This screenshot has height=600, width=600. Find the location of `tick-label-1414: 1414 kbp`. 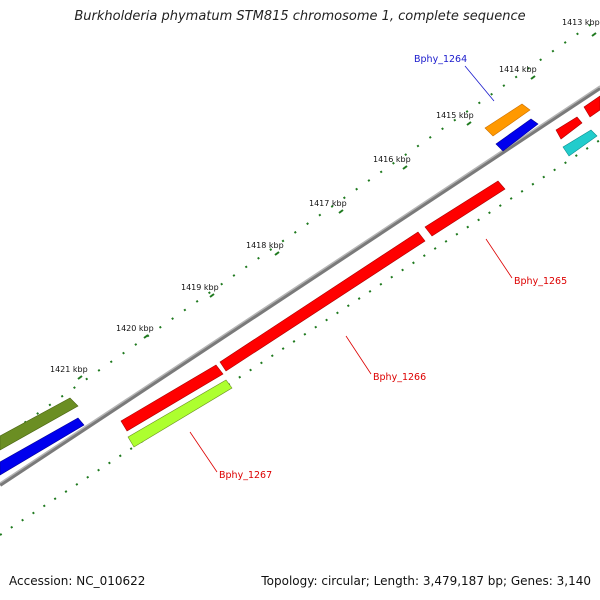

tick-label-1414: 1414 kbp is located at coordinates (518, 69).